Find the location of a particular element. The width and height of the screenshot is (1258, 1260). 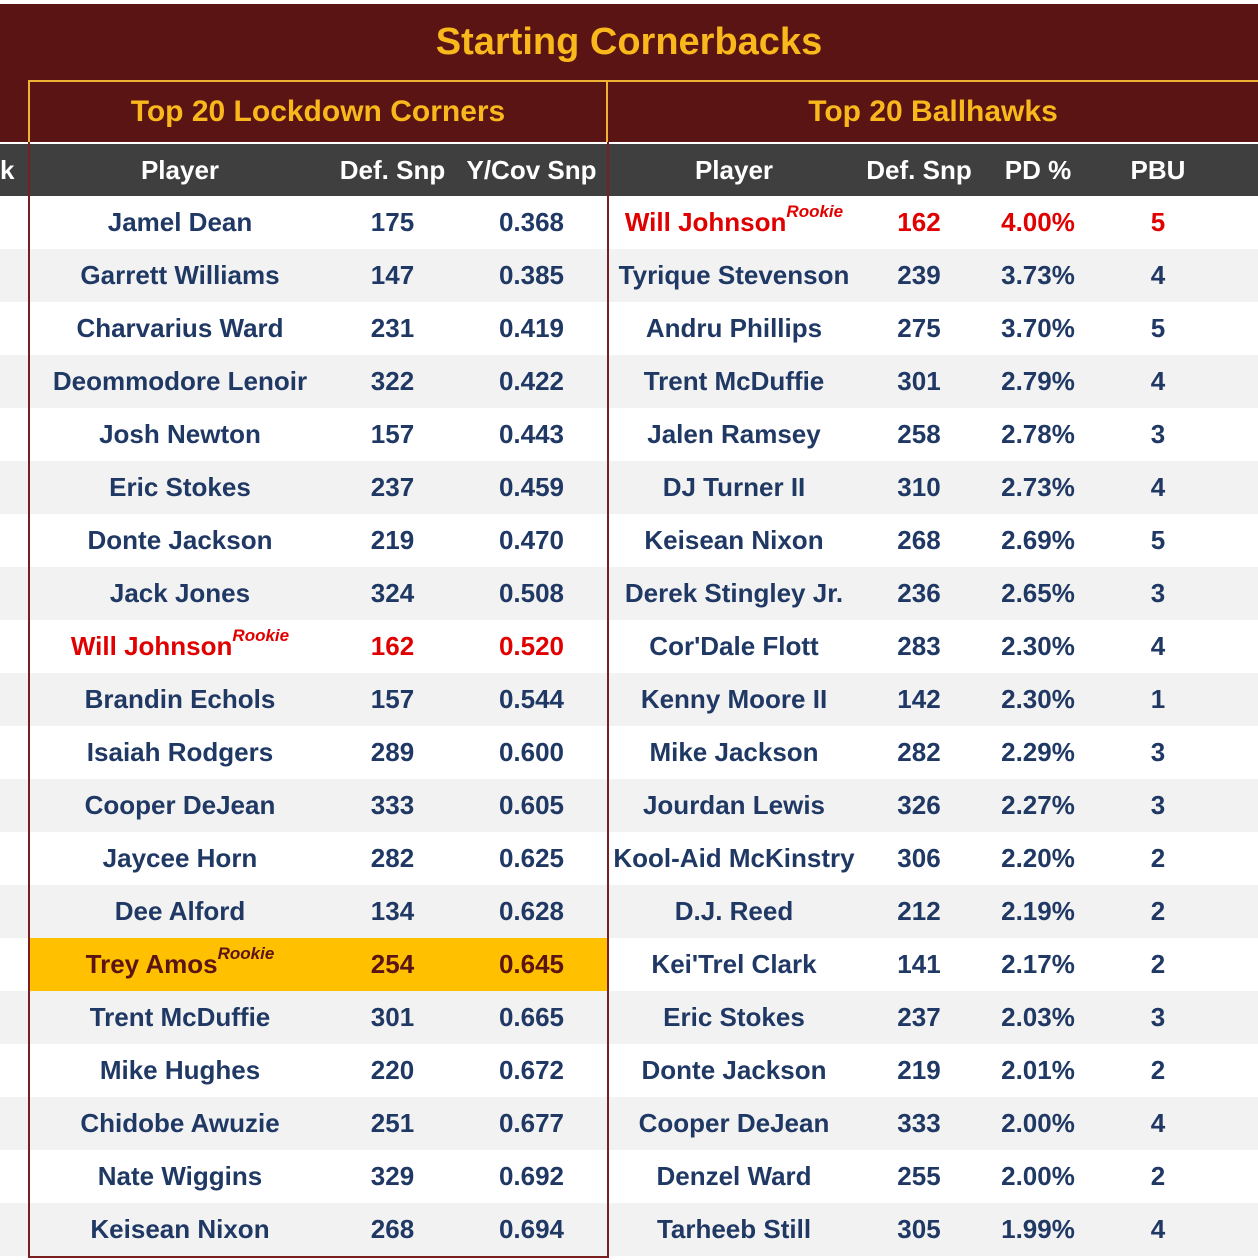

lockdown-player-name-cell: Trent McDuffie is located at coordinates (180, 1017).